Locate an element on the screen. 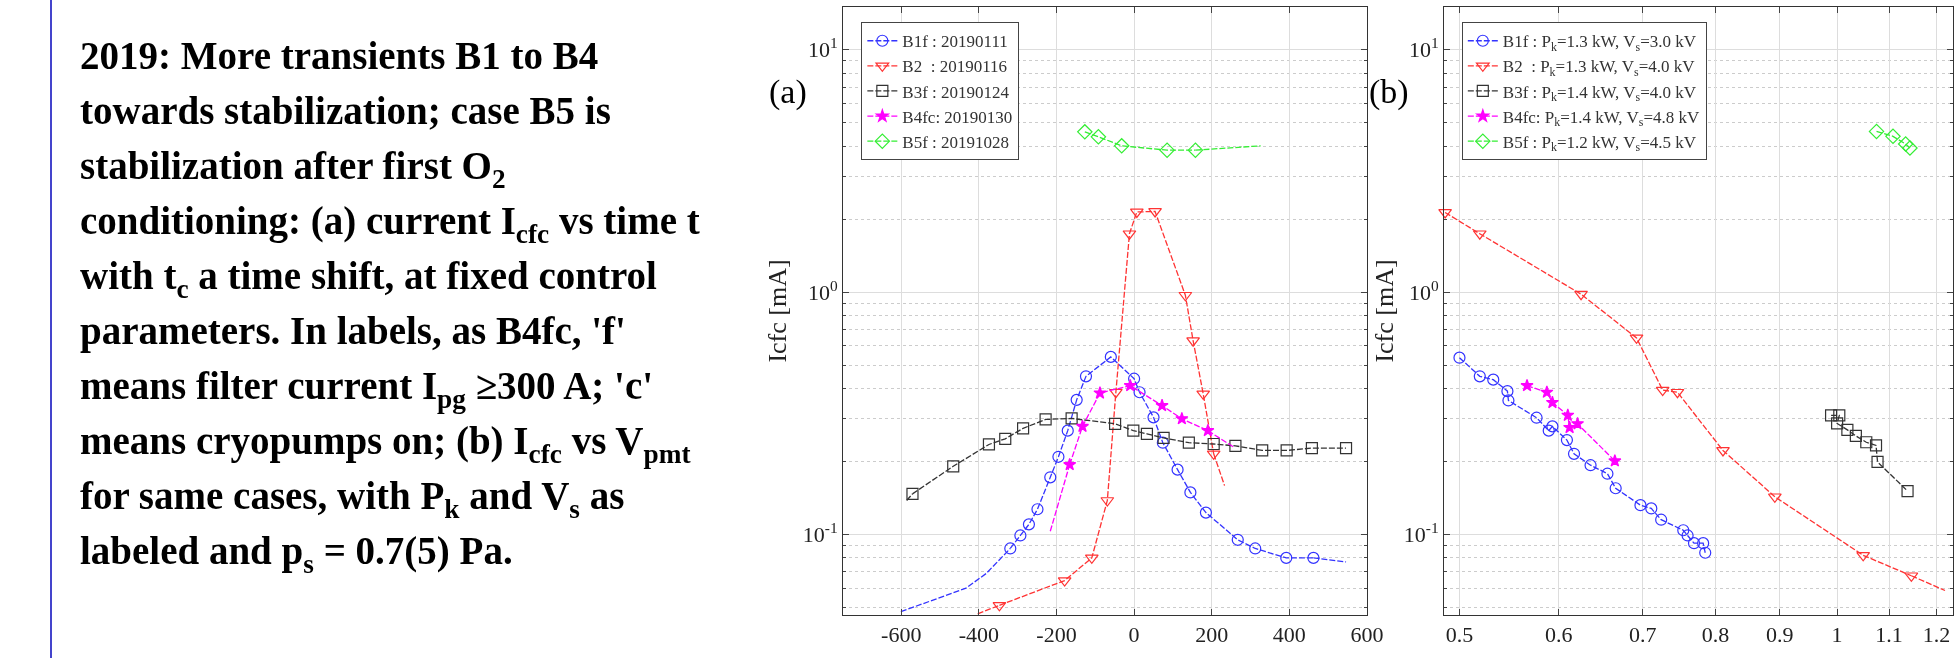 Image resolution: width=1954 pixels, height=658 pixels. x-tick-label: 0.7 is located at coordinates (1643, 635).